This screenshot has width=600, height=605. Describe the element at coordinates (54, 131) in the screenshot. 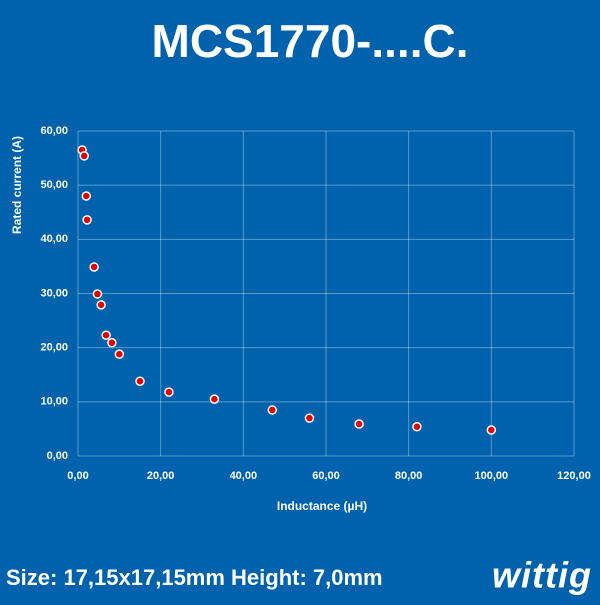

I see `y-tick-label: 60,00` at that location.